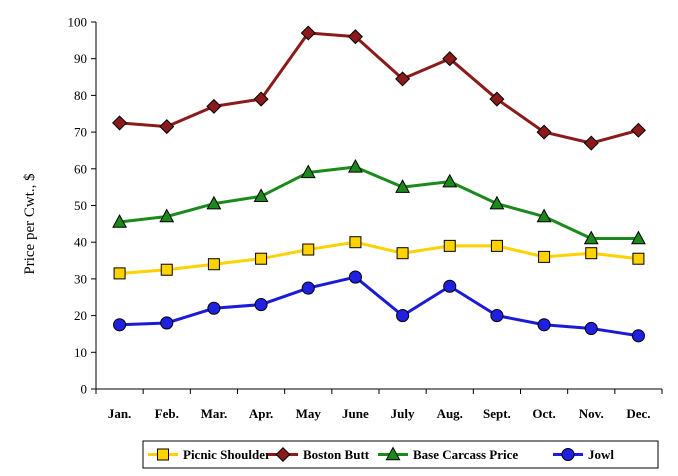 This screenshot has height=476, width=678. Describe the element at coordinates (80, 95) in the screenshot. I see `y-tick-label: 80` at that location.